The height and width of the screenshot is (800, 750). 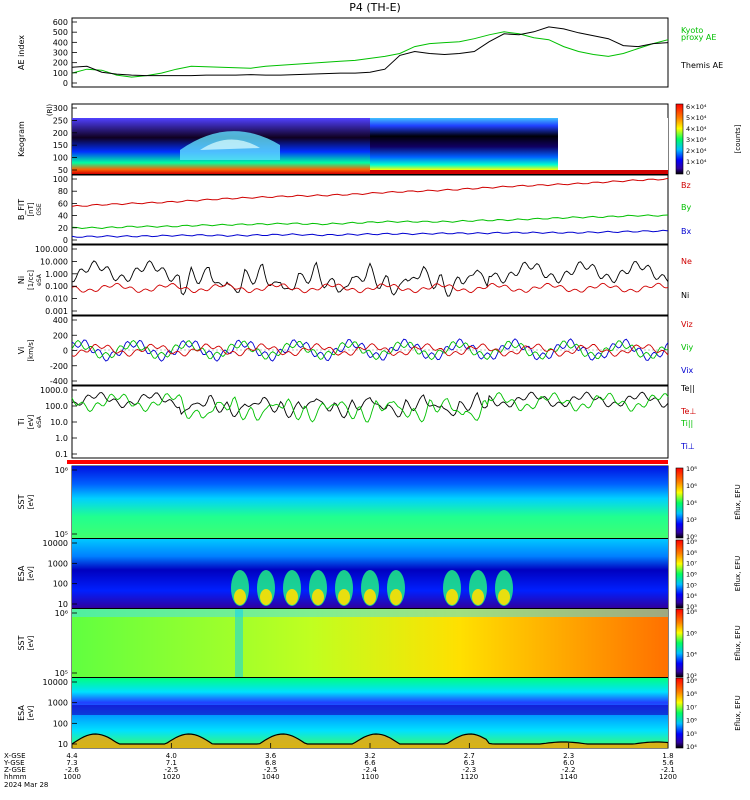 I want to click on esa_i-colorbar-tick: 10⁶, so click(x=691, y=721).